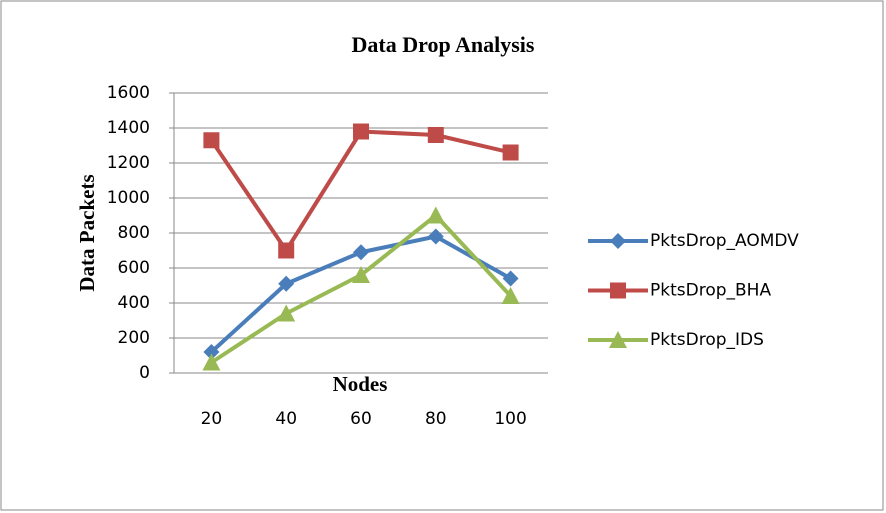 The width and height of the screenshot is (886, 513). I want to click on y-tick-label: 0, so click(144, 373).